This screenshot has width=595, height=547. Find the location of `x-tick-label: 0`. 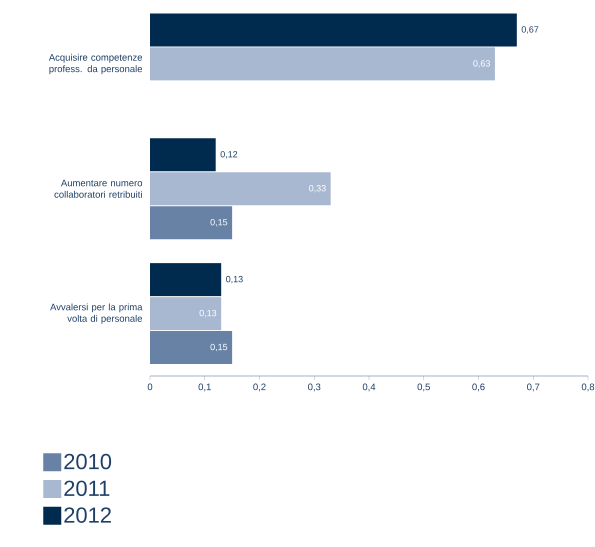

x-tick-label: 0 is located at coordinates (150, 387).